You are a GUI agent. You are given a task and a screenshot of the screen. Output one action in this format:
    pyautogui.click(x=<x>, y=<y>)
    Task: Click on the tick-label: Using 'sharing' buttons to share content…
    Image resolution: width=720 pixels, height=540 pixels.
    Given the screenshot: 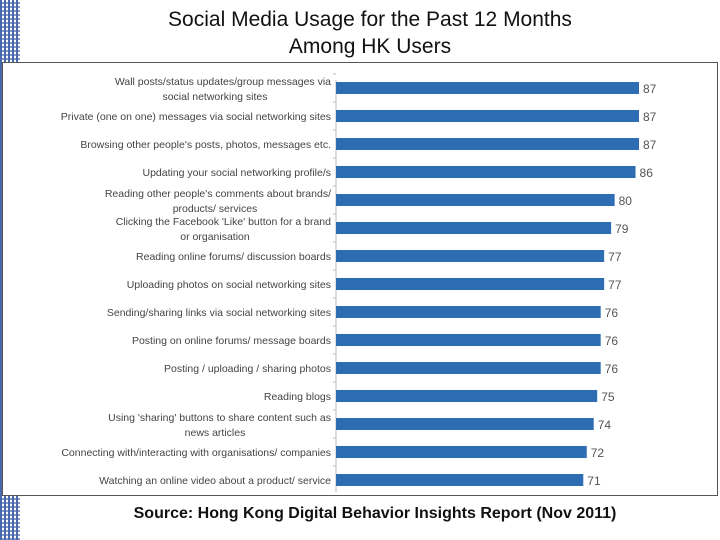 What is the action you would take?
    pyautogui.click(x=219, y=418)
    